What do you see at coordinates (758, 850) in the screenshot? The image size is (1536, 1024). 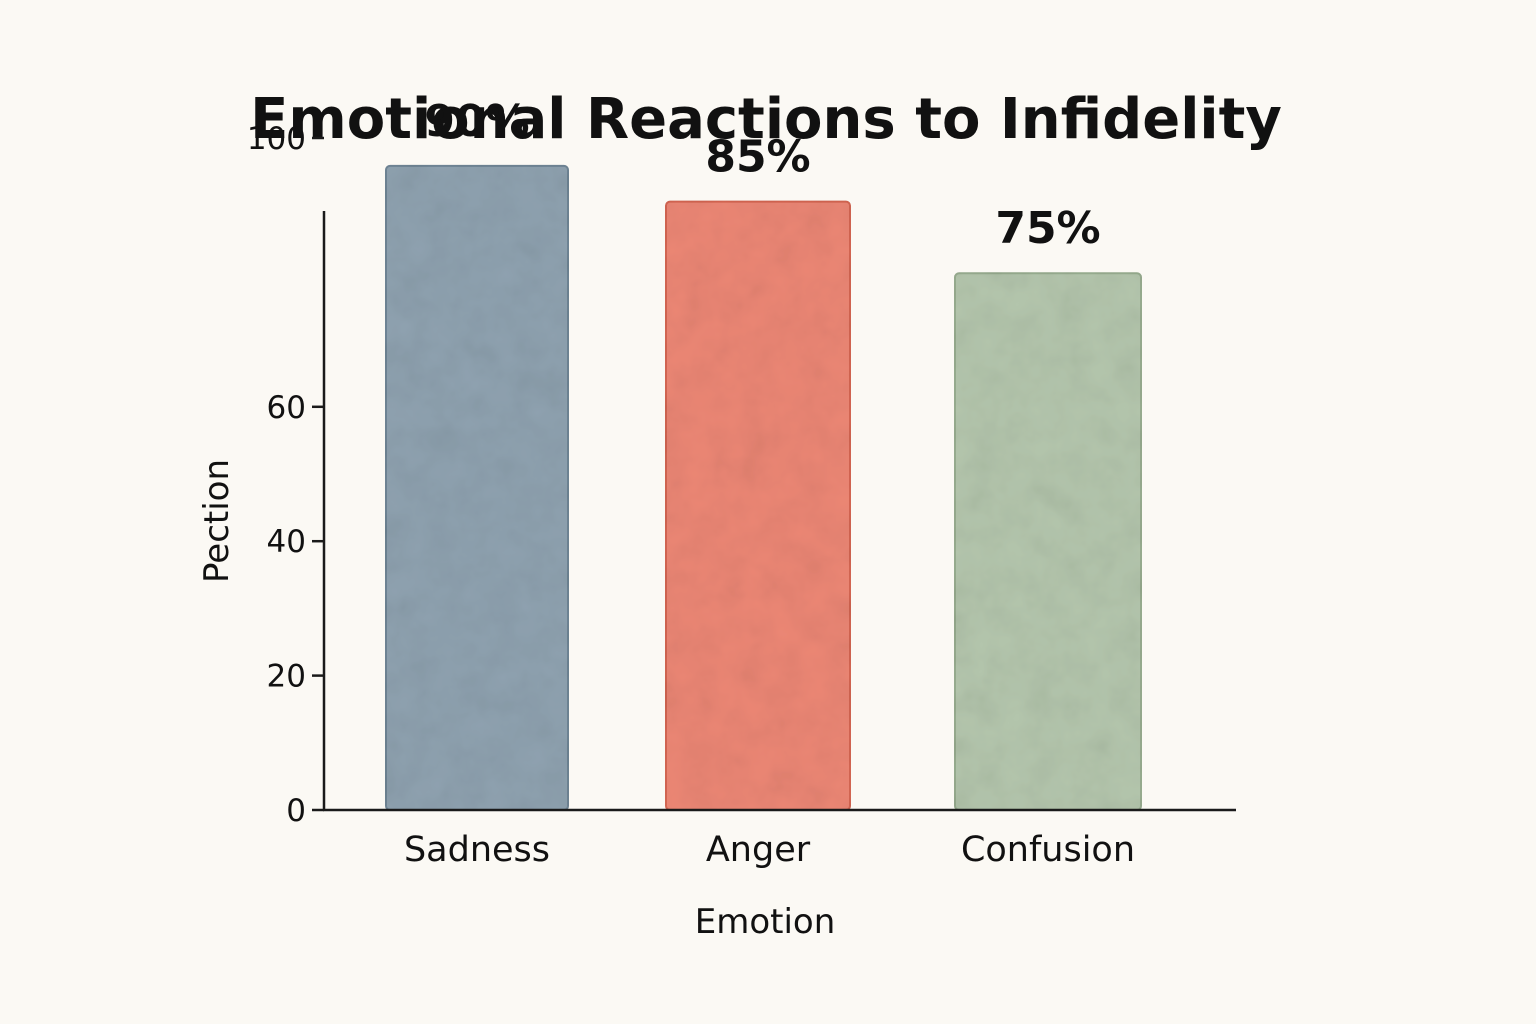 I see `category-label-anger: Anger` at bounding box center [758, 850].